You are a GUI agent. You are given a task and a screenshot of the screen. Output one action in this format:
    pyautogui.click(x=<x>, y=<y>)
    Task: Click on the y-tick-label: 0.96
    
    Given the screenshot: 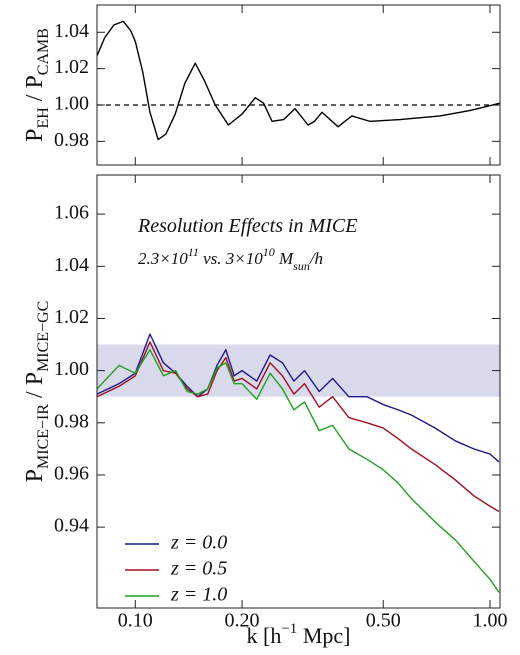 What is the action you would take?
    pyautogui.click(x=71, y=474)
    